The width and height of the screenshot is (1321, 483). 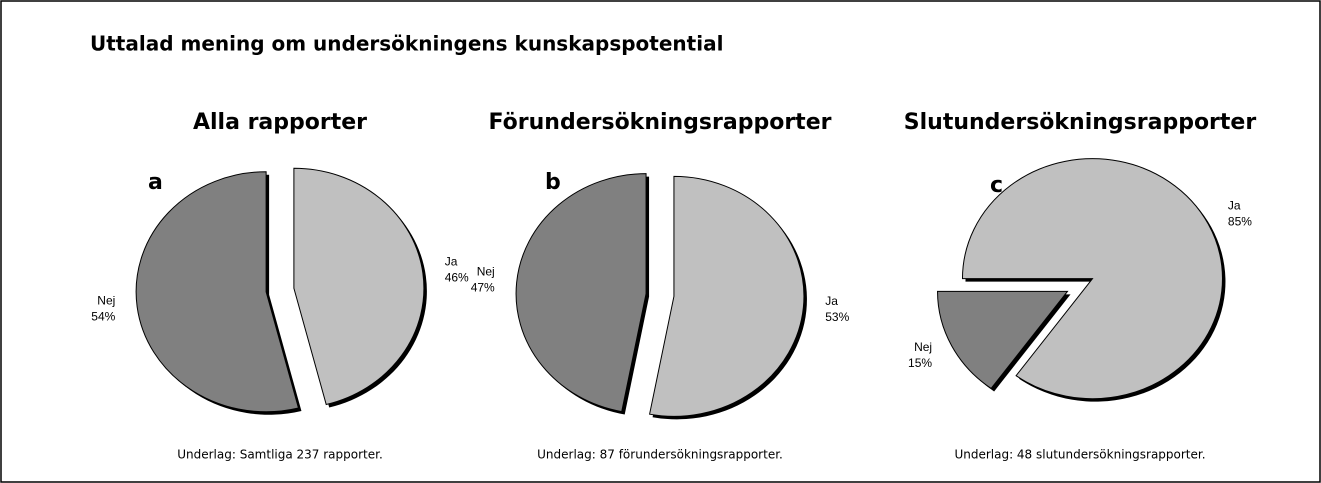 What do you see at coordinates (483, 287) in the screenshot?
I see `slice-value-label: 47%` at bounding box center [483, 287].